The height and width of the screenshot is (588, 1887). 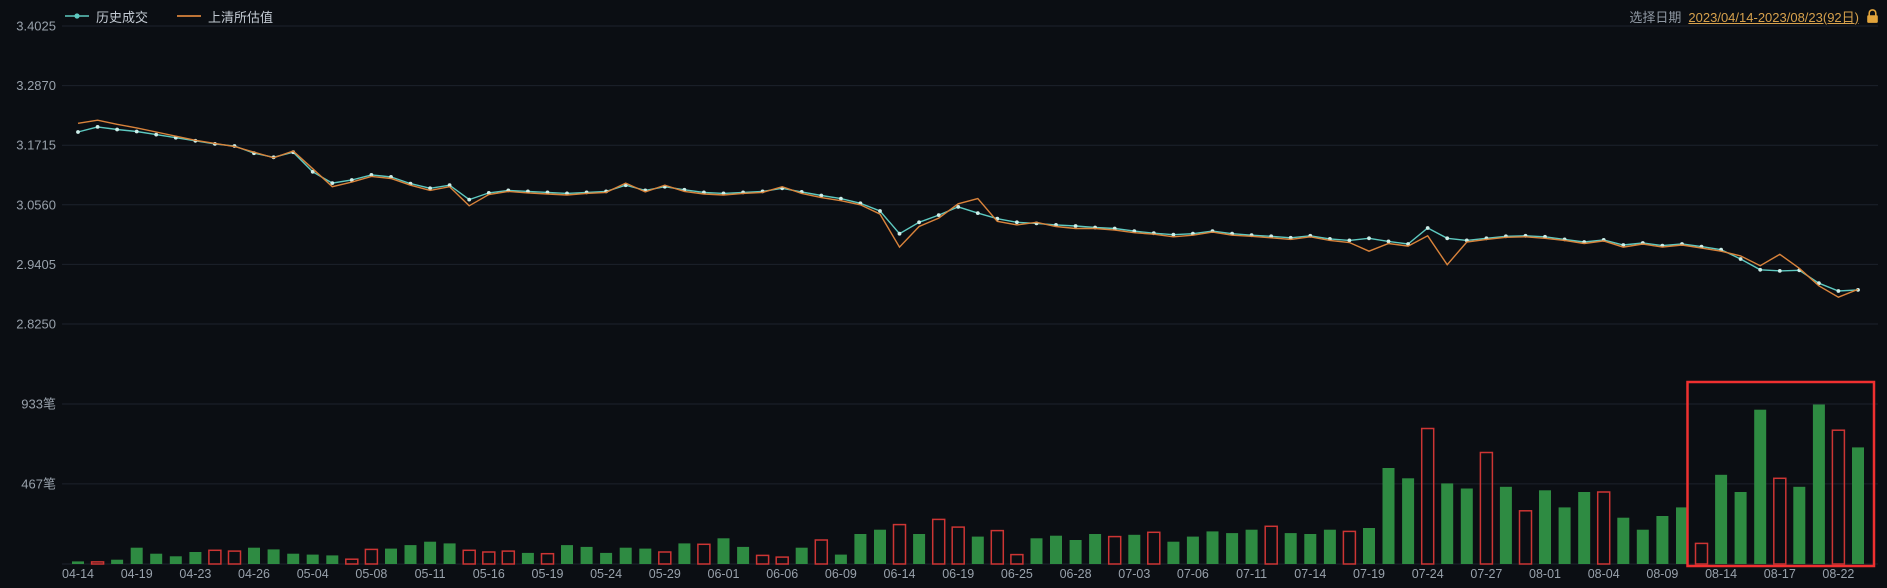 I want to click on lock-icon, so click(x=1872, y=16).